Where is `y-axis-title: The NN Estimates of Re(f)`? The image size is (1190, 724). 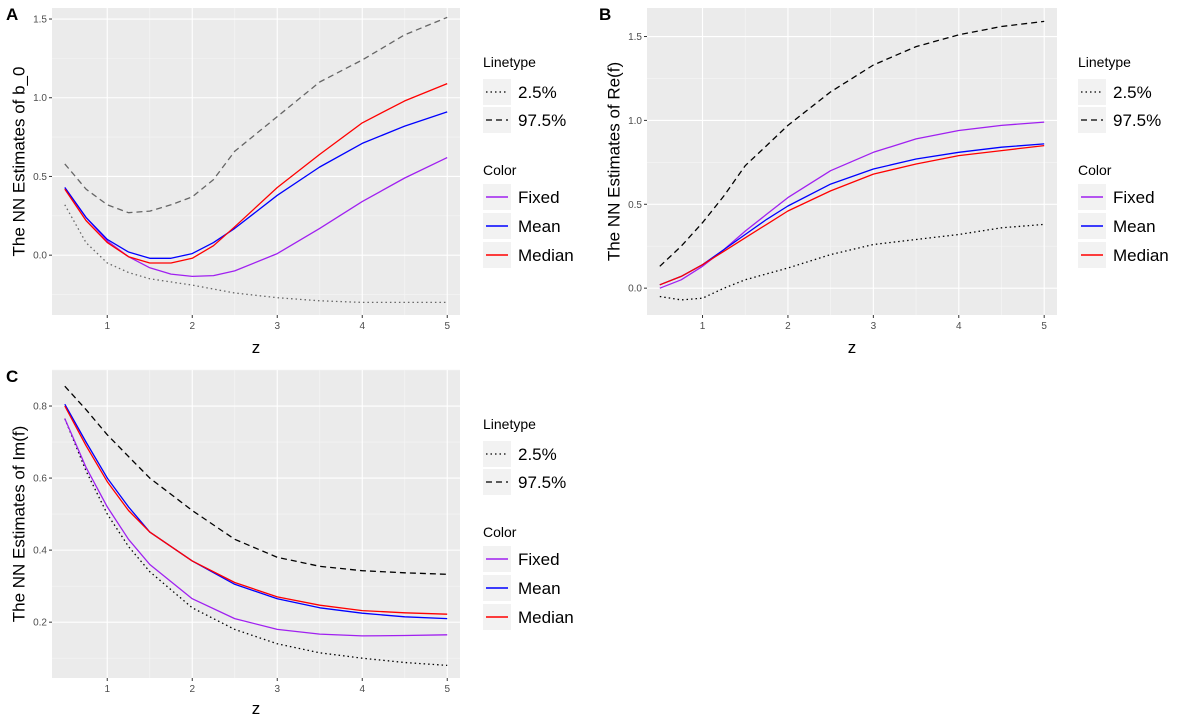 y-axis-title: The NN Estimates of Re(f) is located at coordinates (614, 161).